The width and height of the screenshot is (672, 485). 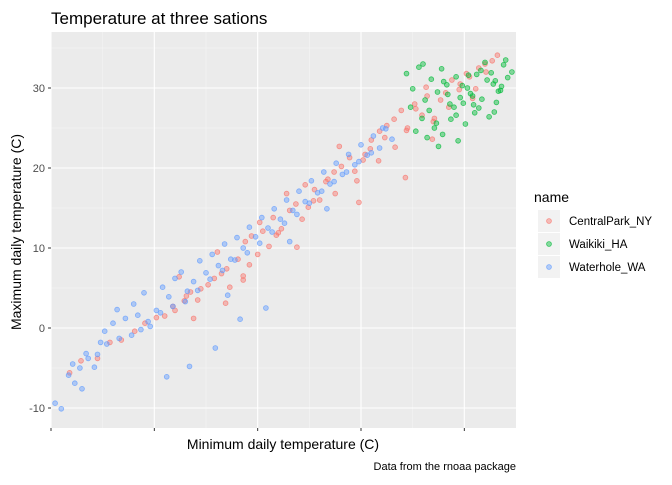 I want to click on y-axis: -10 0 10 20 30, so click(x=40, y=249).